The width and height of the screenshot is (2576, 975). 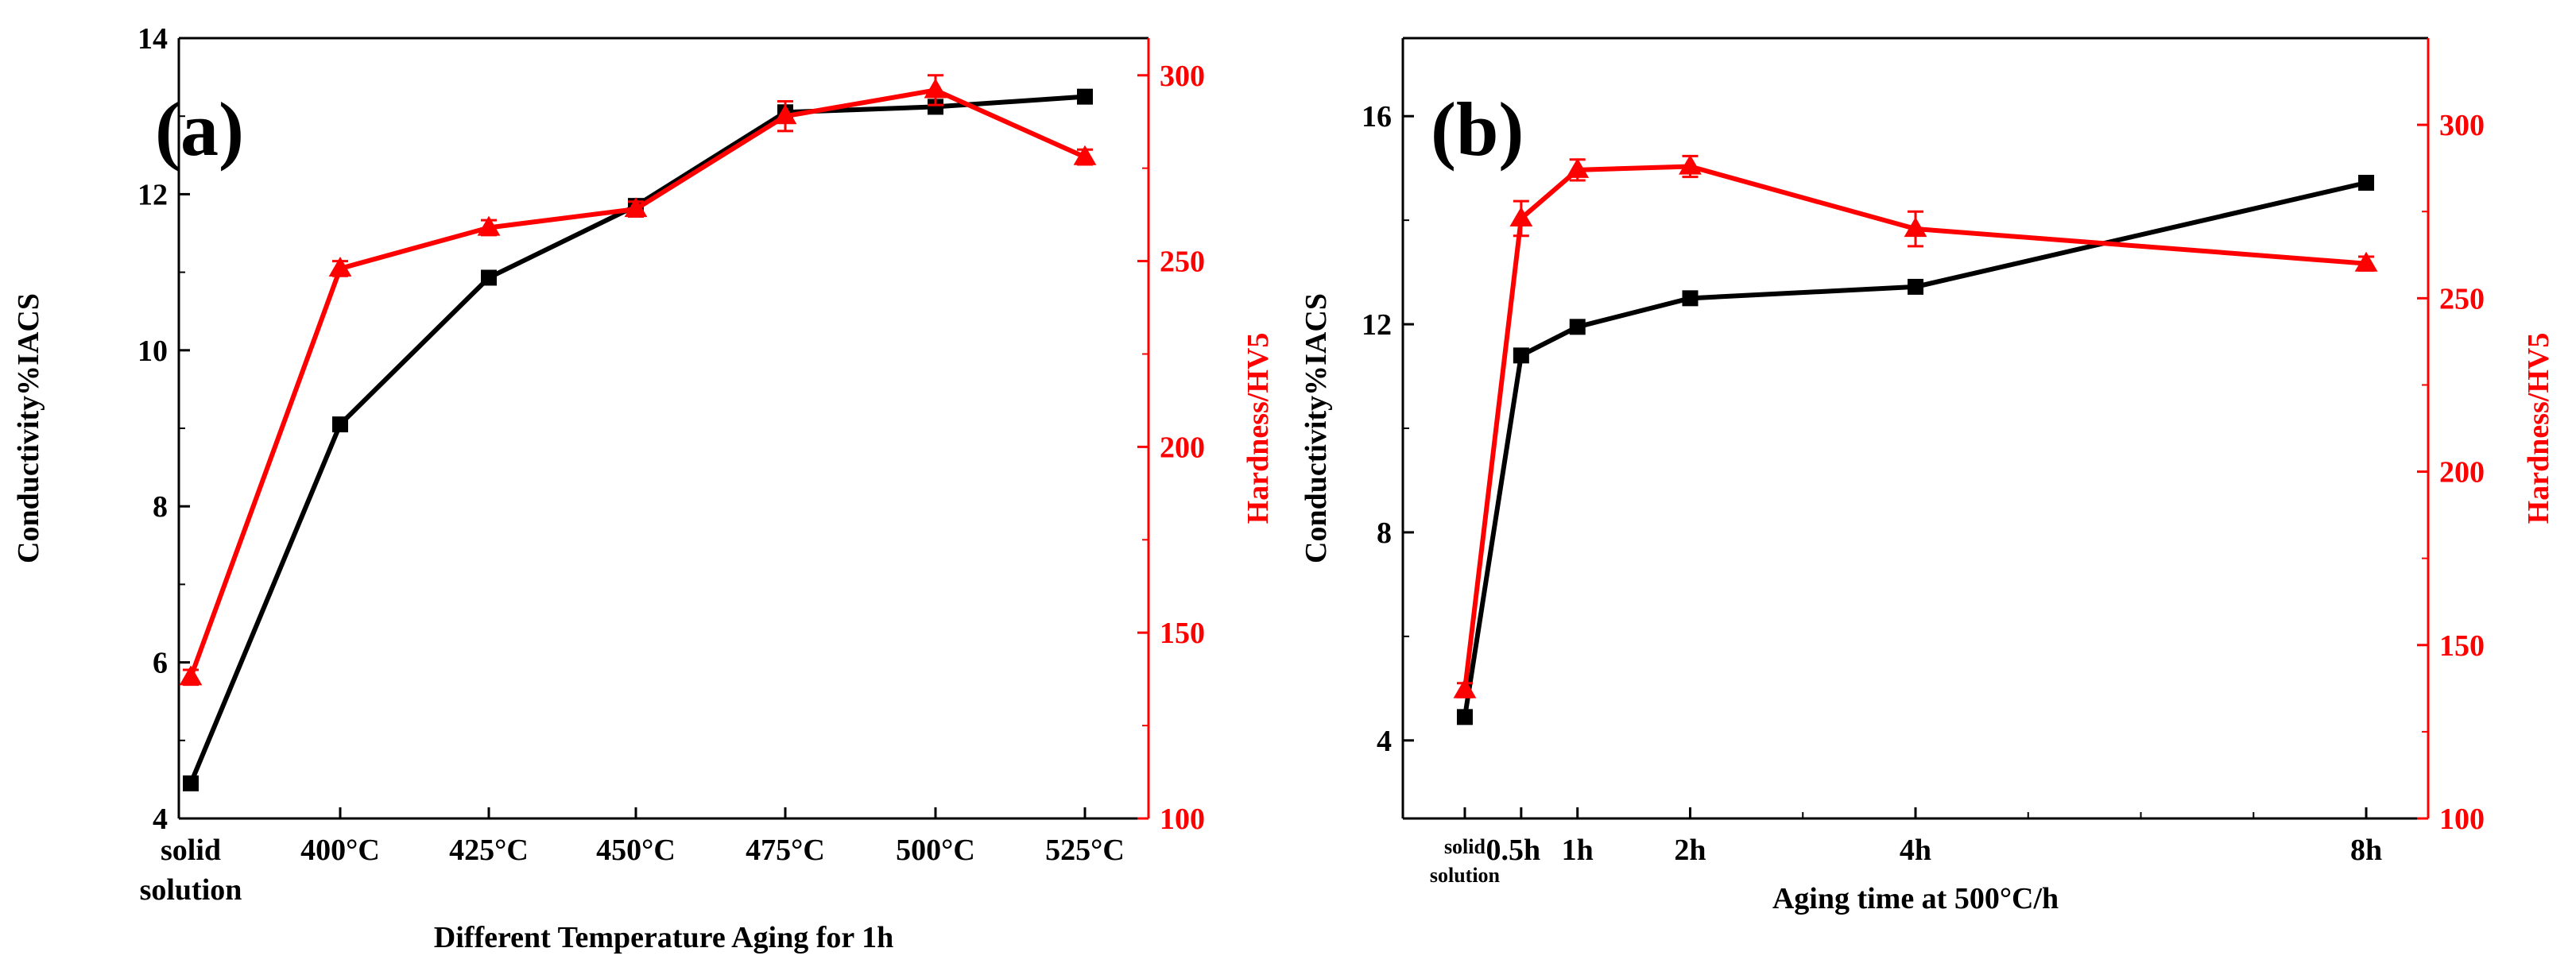 I want to click on x-tick-label-a: 475°C, so click(x=785, y=851).